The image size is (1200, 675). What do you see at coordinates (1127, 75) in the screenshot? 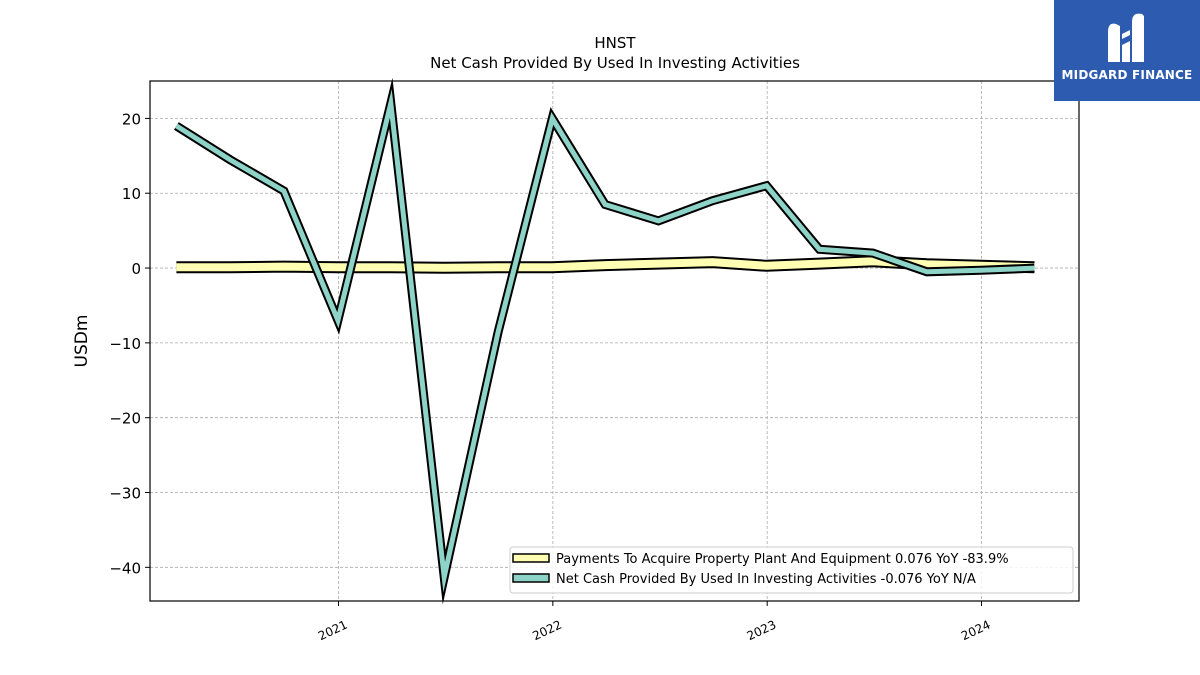
I see `logo-text: MIDGARD FINANCE` at bounding box center [1127, 75].